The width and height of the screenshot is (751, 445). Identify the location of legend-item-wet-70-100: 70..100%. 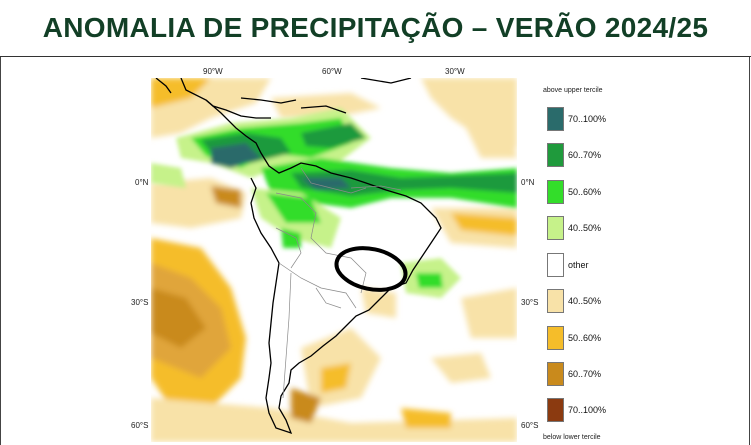
(602, 119).